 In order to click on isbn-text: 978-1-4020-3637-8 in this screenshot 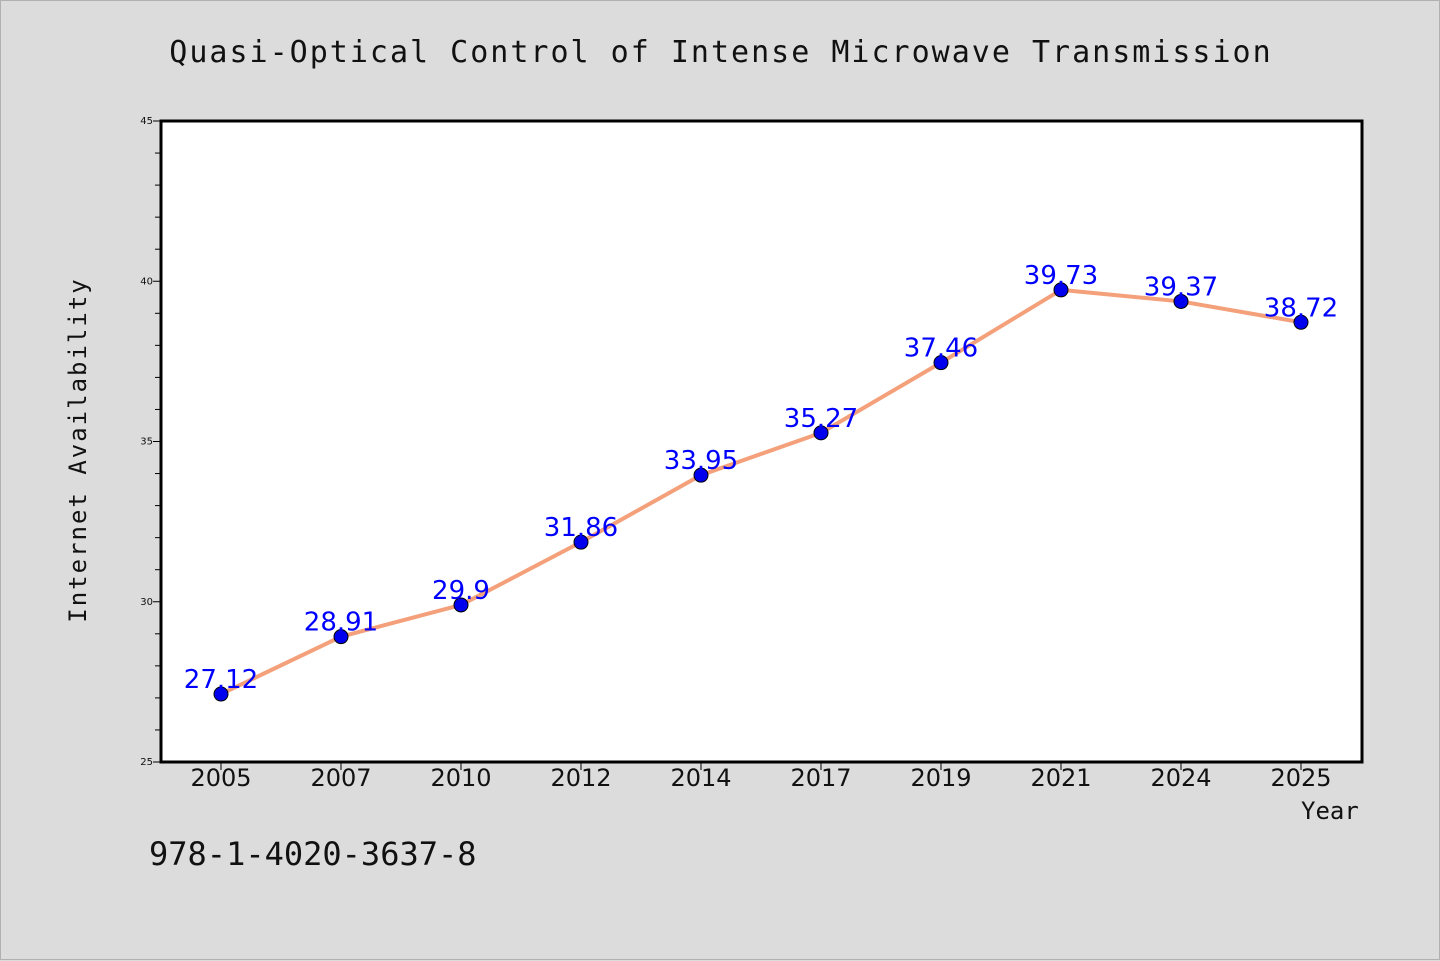, I will do `click(313, 854)`.